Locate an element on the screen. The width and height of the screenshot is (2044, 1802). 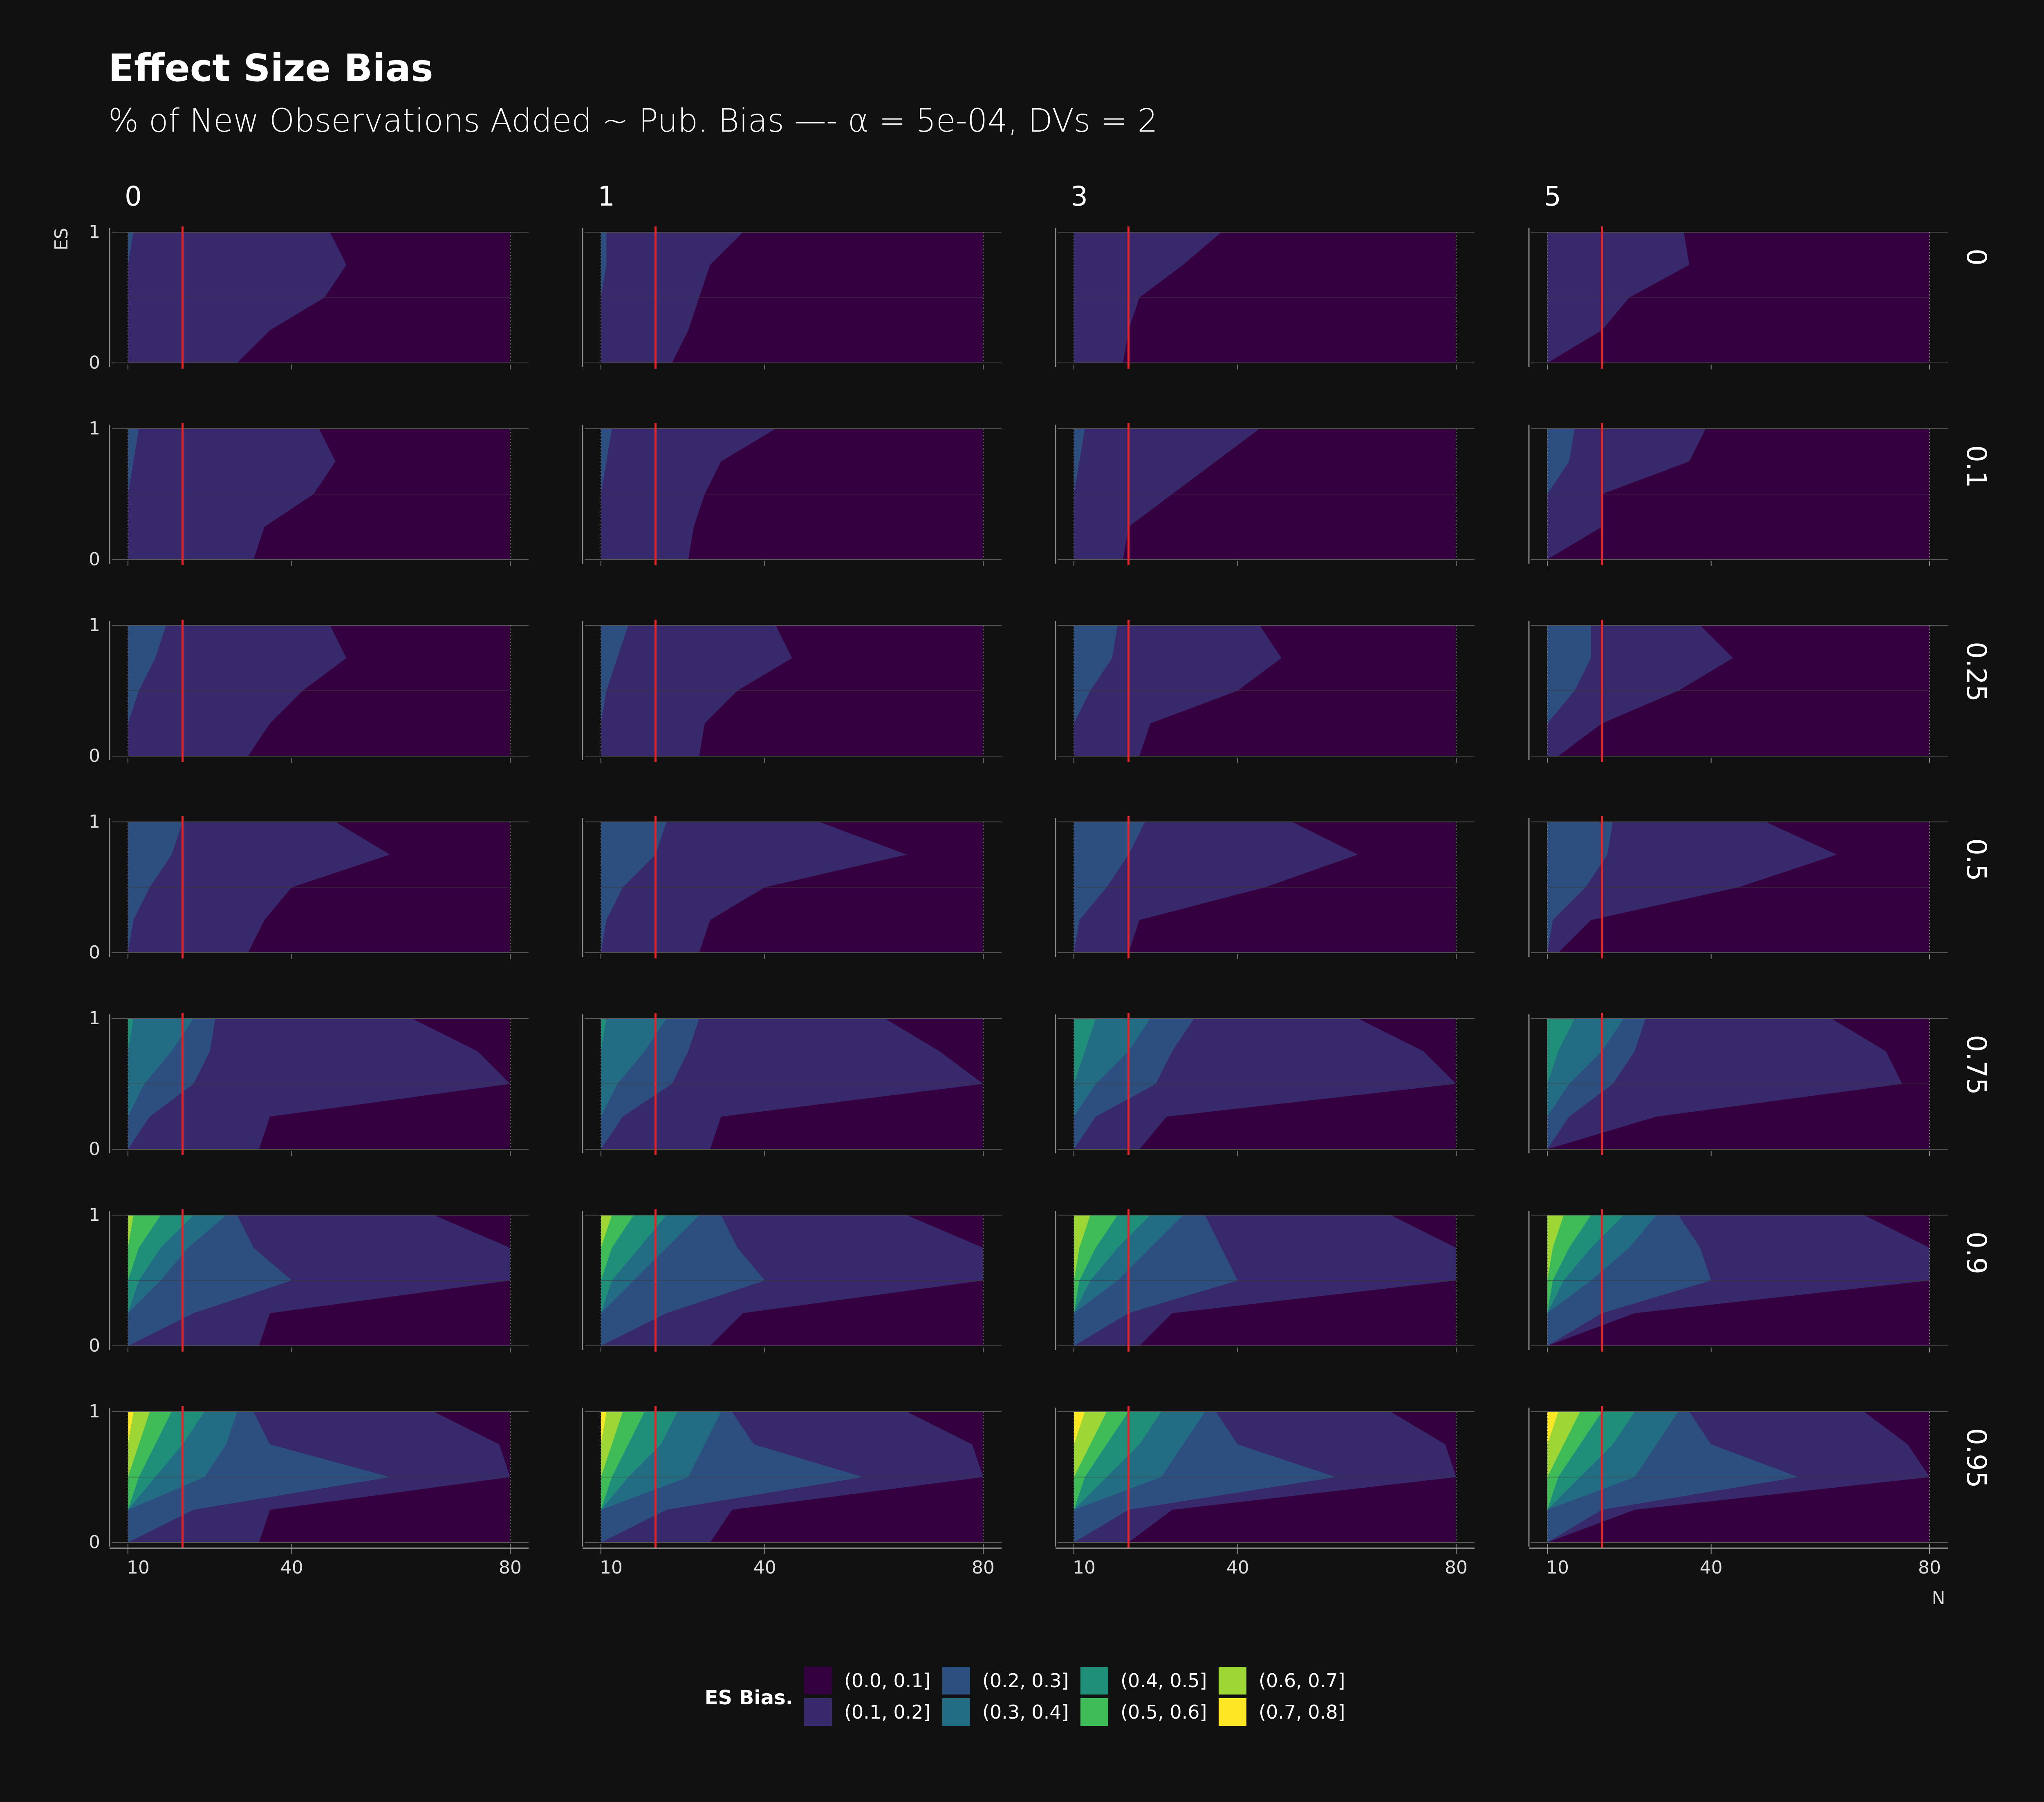
x-axis-title: N is located at coordinates (1938, 1598).